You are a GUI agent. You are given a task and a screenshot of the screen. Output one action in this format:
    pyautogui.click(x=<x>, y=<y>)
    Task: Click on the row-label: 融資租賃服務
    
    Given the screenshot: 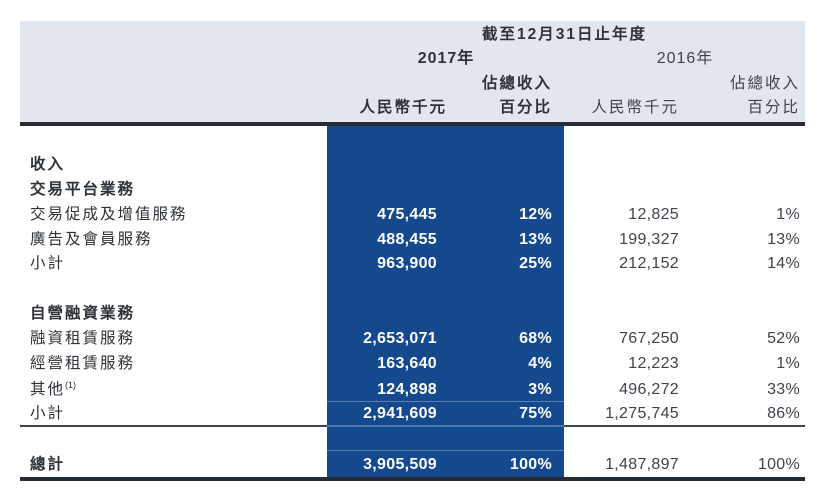 What is the action you would take?
    pyautogui.click(x=83, y=338)
    